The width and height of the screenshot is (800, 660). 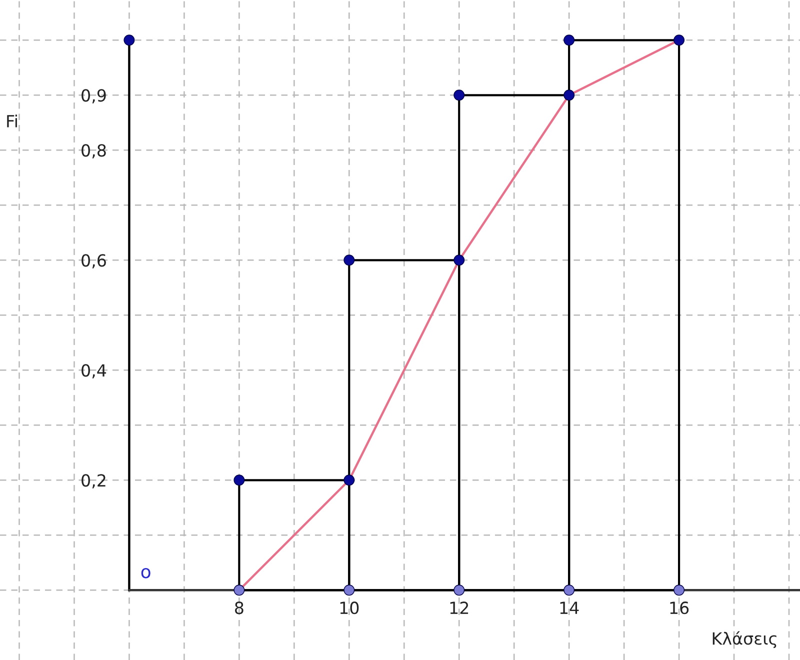 I want to click on y-axis-title: Fi, so click(x=12, y=121).